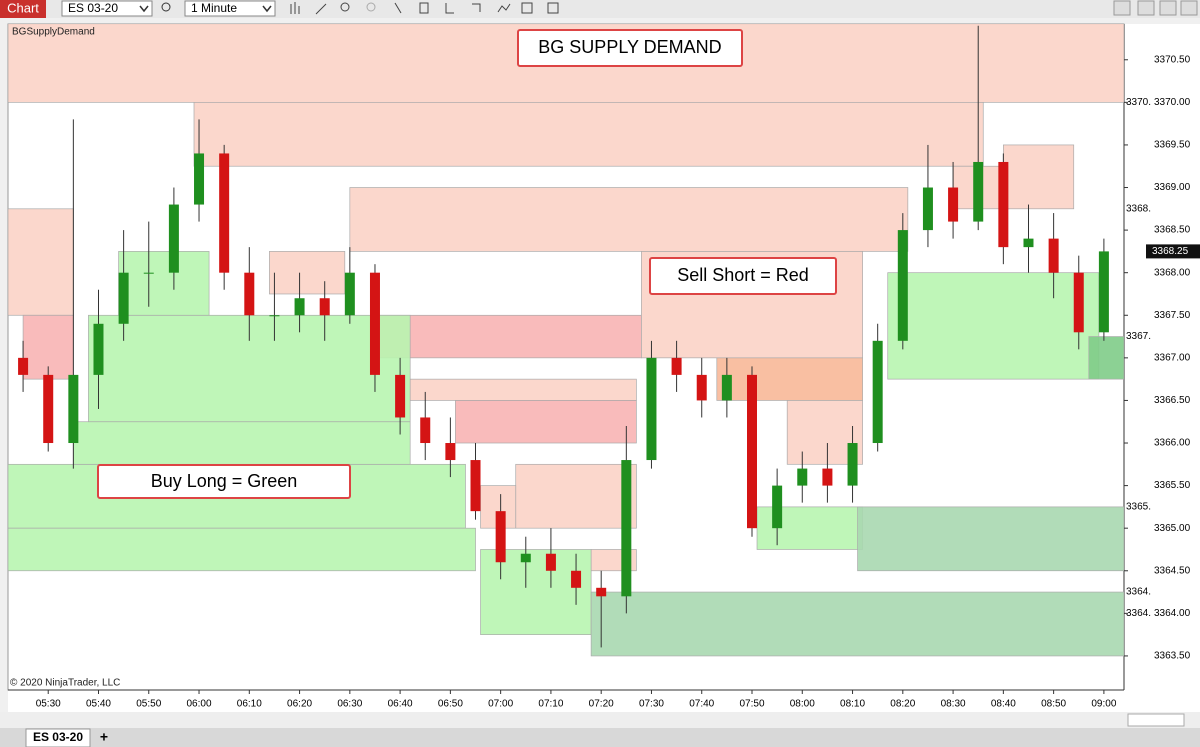 The height and width of the screenshot is (747, 1200). Describe the element at coordinates (1172, 272) in the screenshot. I see `y-tick-label: 3368.00` at that location.